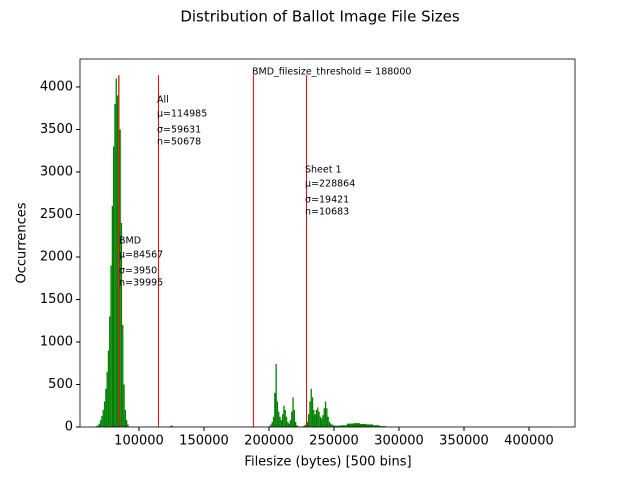  I want to click on y-tick-label: 0, so click(69, 427).